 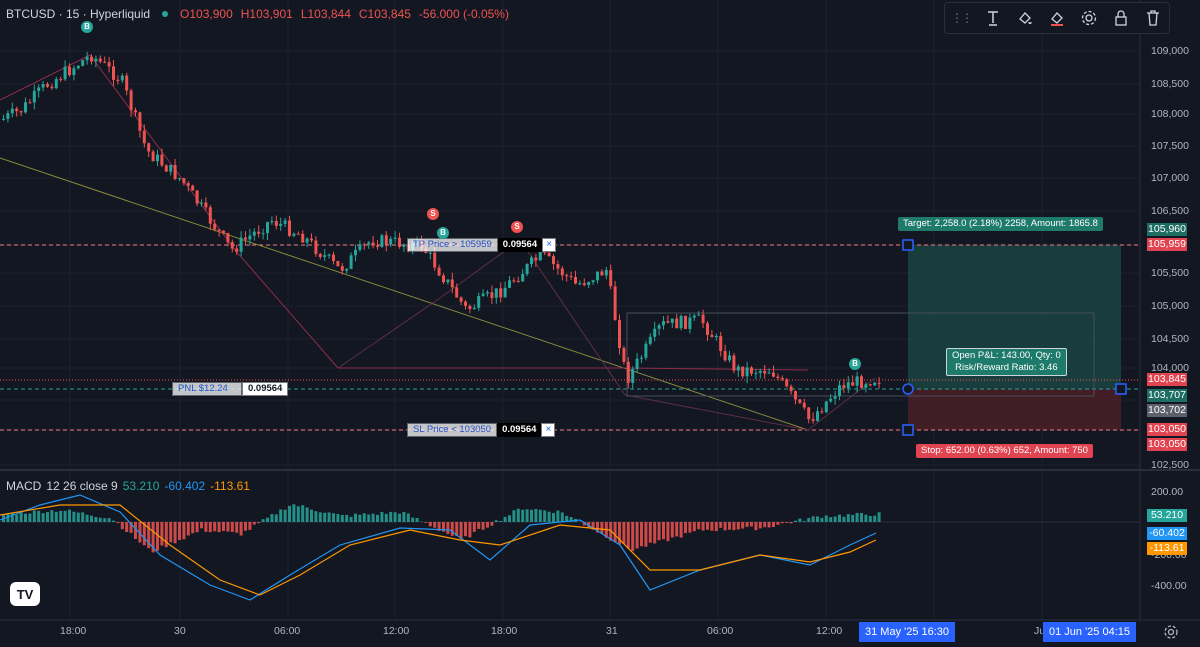 I want to click on delete-icon, so click(x=1153, y=18).